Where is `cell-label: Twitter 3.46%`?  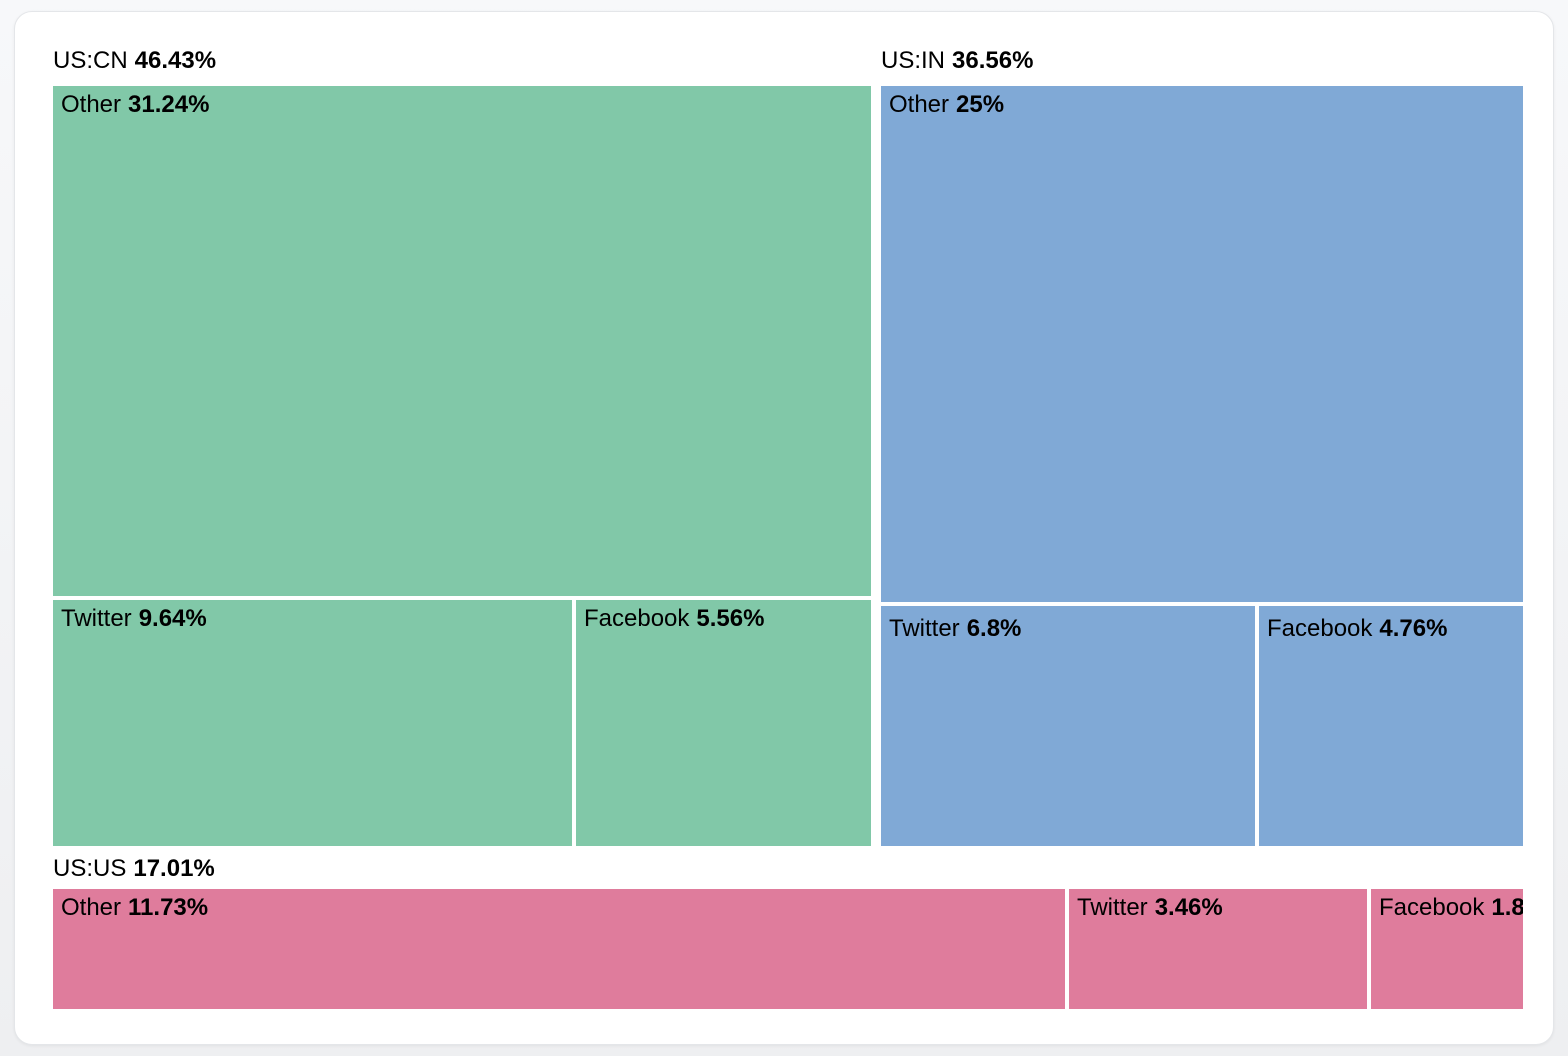 cell-label: Twitter 3.46% is located at coordinates (1218, 905).